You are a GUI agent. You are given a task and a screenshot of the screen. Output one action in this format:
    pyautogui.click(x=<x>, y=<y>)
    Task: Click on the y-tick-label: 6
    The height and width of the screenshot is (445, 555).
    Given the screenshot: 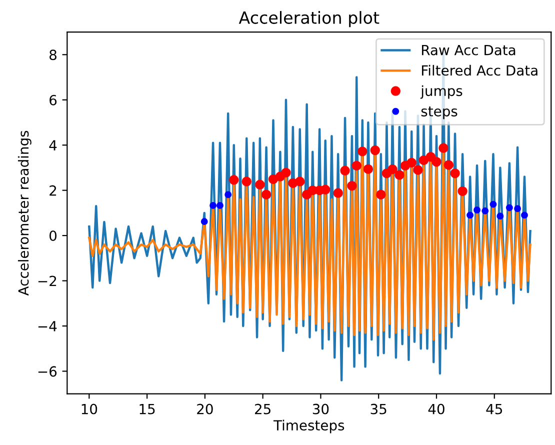 What is the action you would take?
    pyautogui.click(x=53, y=100)
    